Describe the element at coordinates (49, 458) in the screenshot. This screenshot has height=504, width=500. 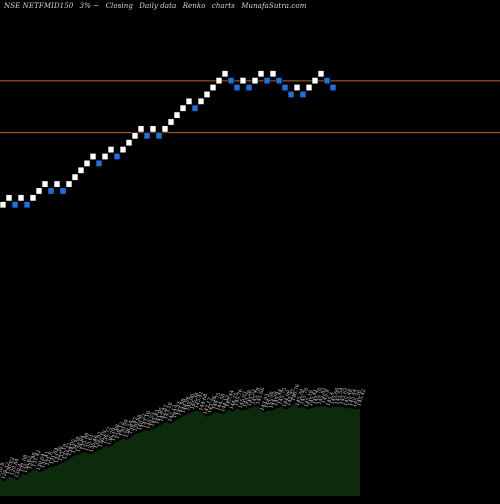
I see `volume-data-label: 131.6` at that location.